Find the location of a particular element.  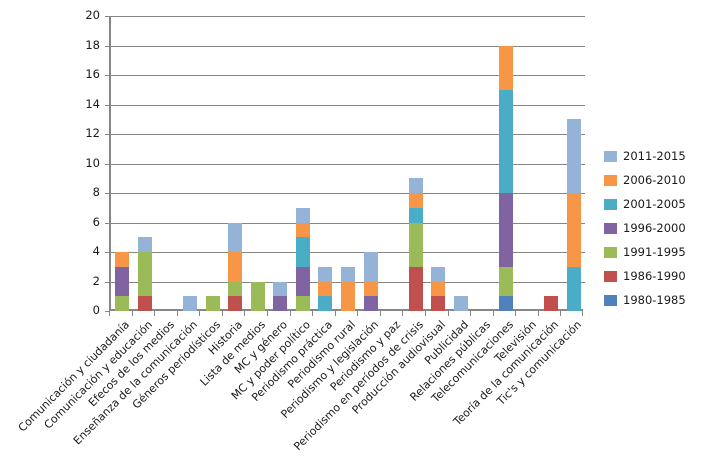

legend-item: 1986-1990 is located at coordinates (653, 276).